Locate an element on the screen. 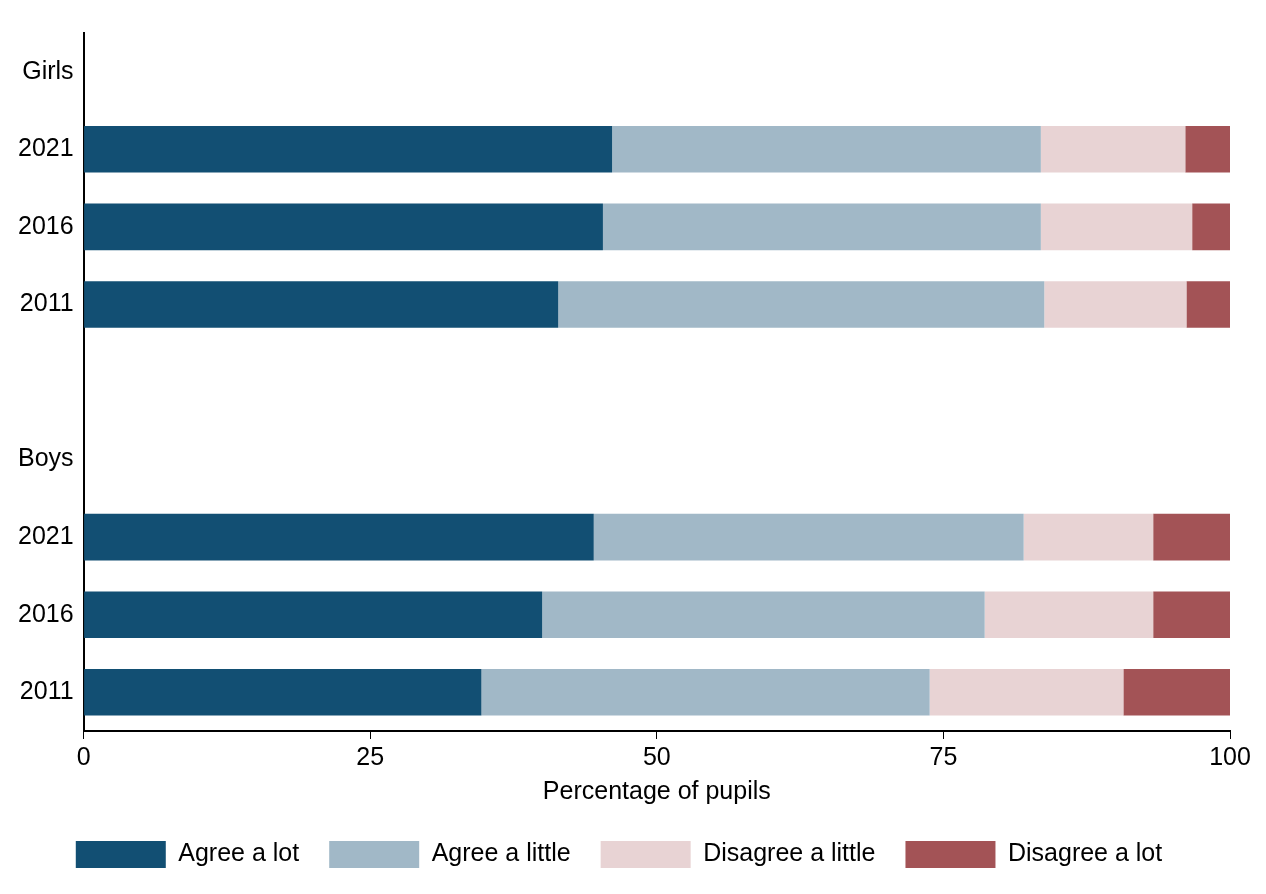 Image resolution: width=1266 pixels, height=894 pixels. legend-label: Agree a little is located at coordinates (501, 852).